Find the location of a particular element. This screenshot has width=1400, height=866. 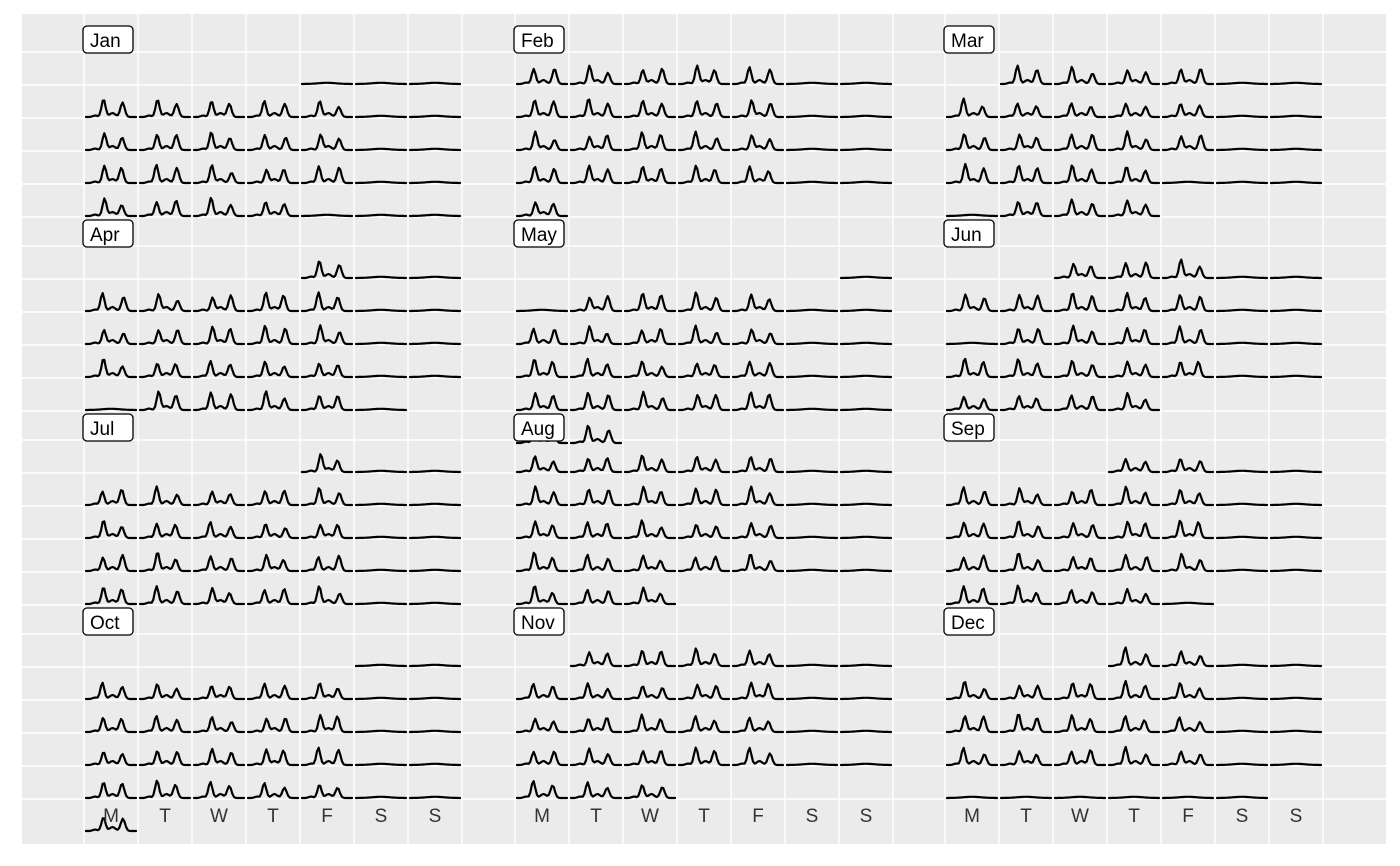

weekday-tick-label: T is located at coordinates (165, 816).